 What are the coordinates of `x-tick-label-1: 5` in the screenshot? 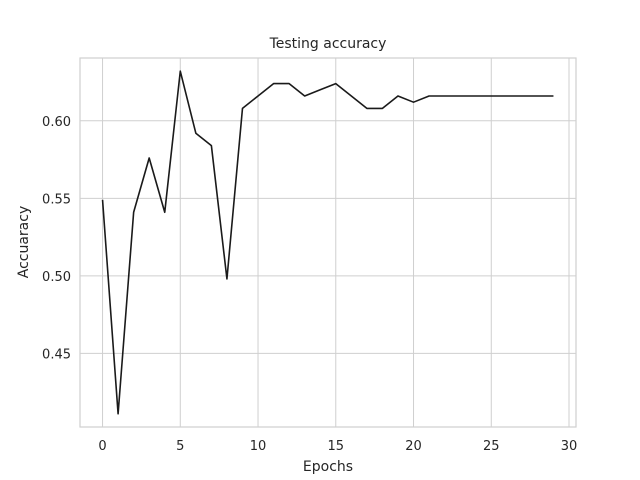 It's located at (180, 446).